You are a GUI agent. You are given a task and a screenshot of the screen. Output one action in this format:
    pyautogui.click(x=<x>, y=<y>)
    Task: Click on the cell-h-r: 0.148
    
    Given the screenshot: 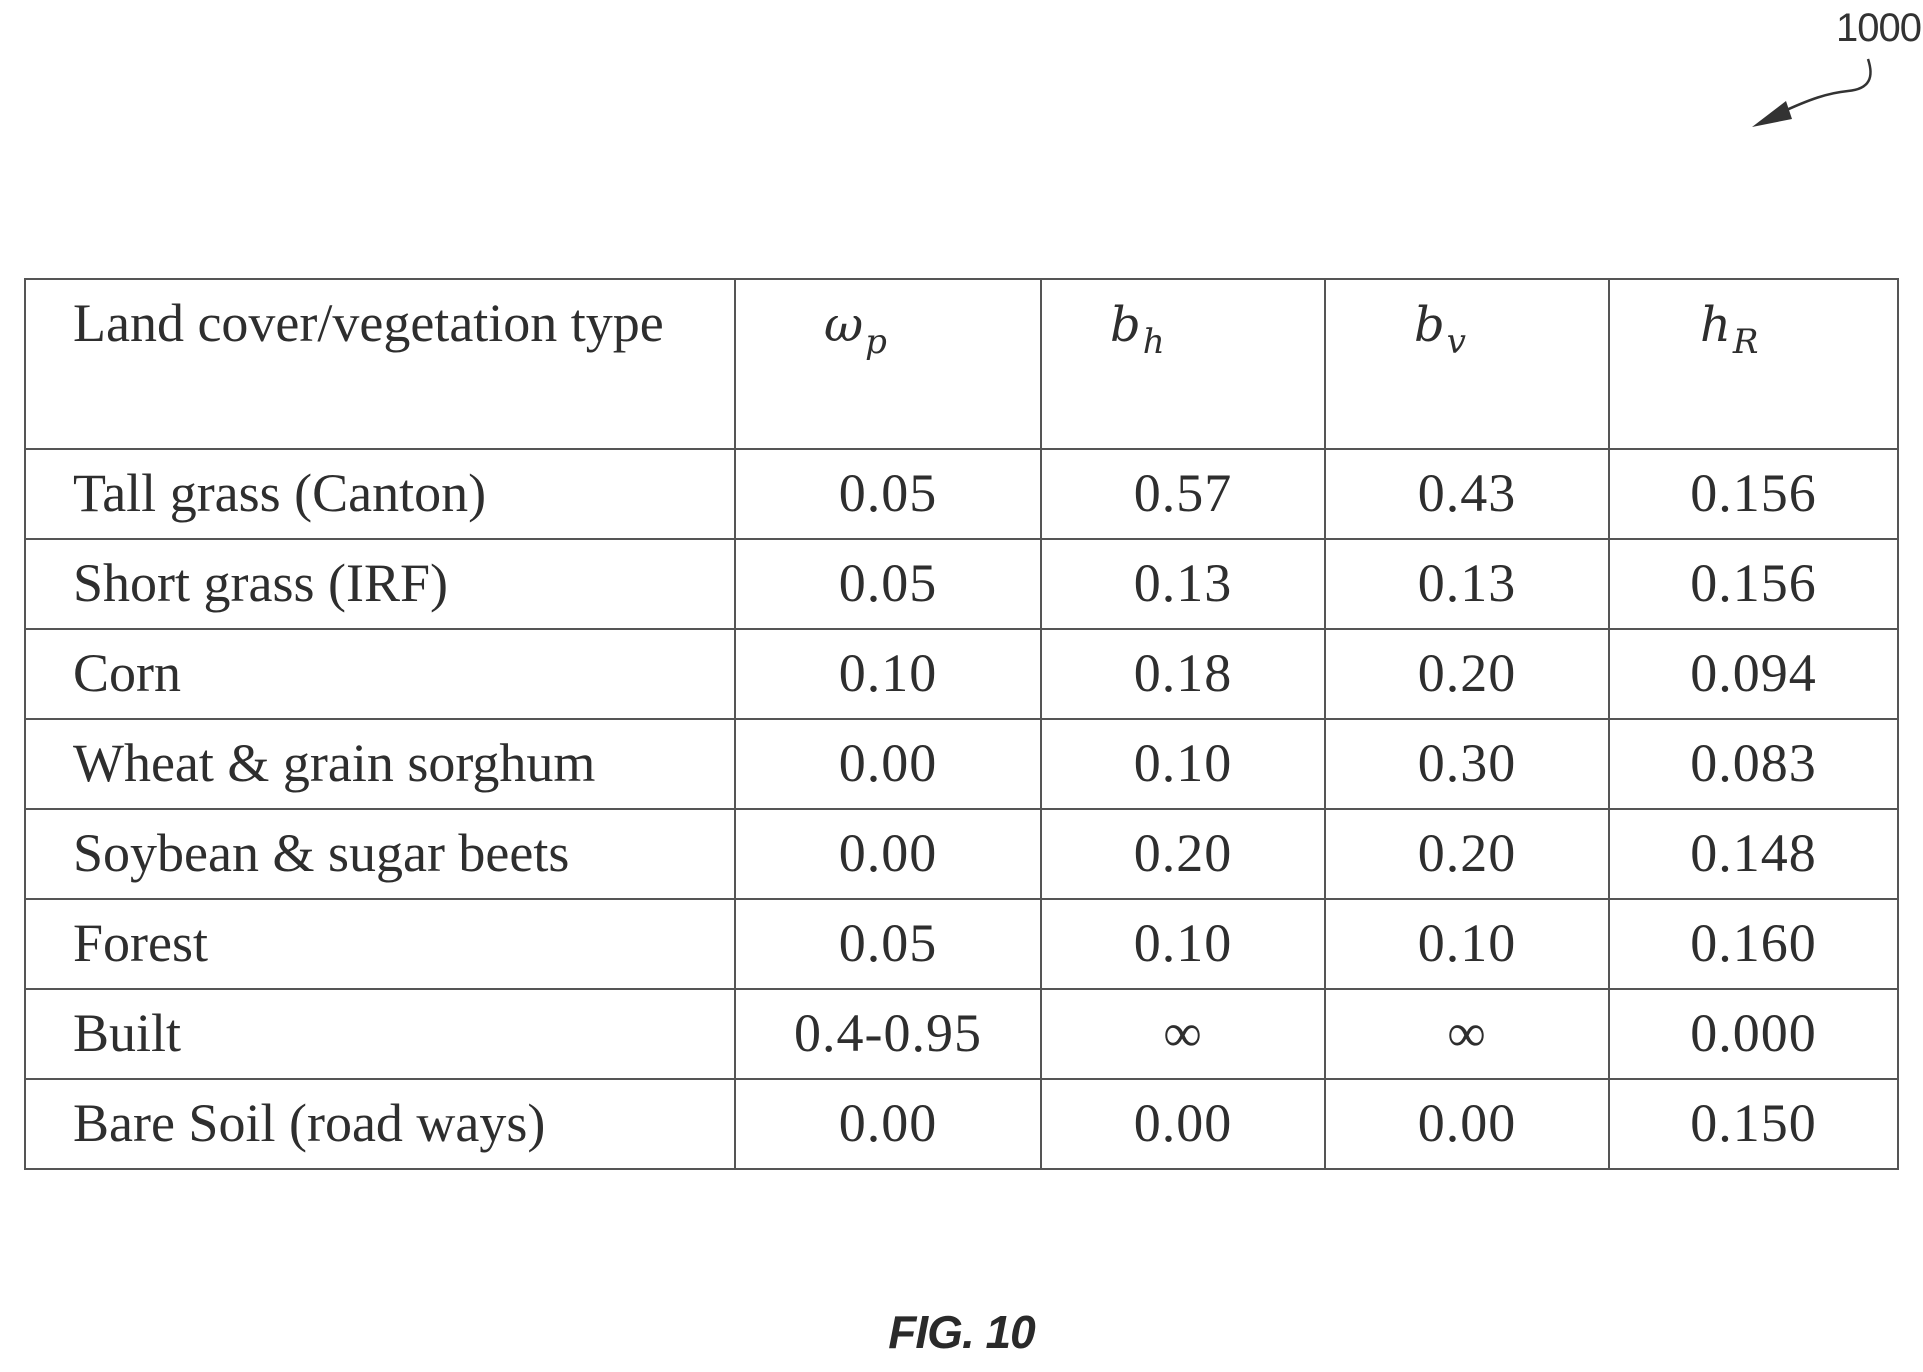 What is the action you would take?
    pyautogui.click(x=1753, y=854)
    